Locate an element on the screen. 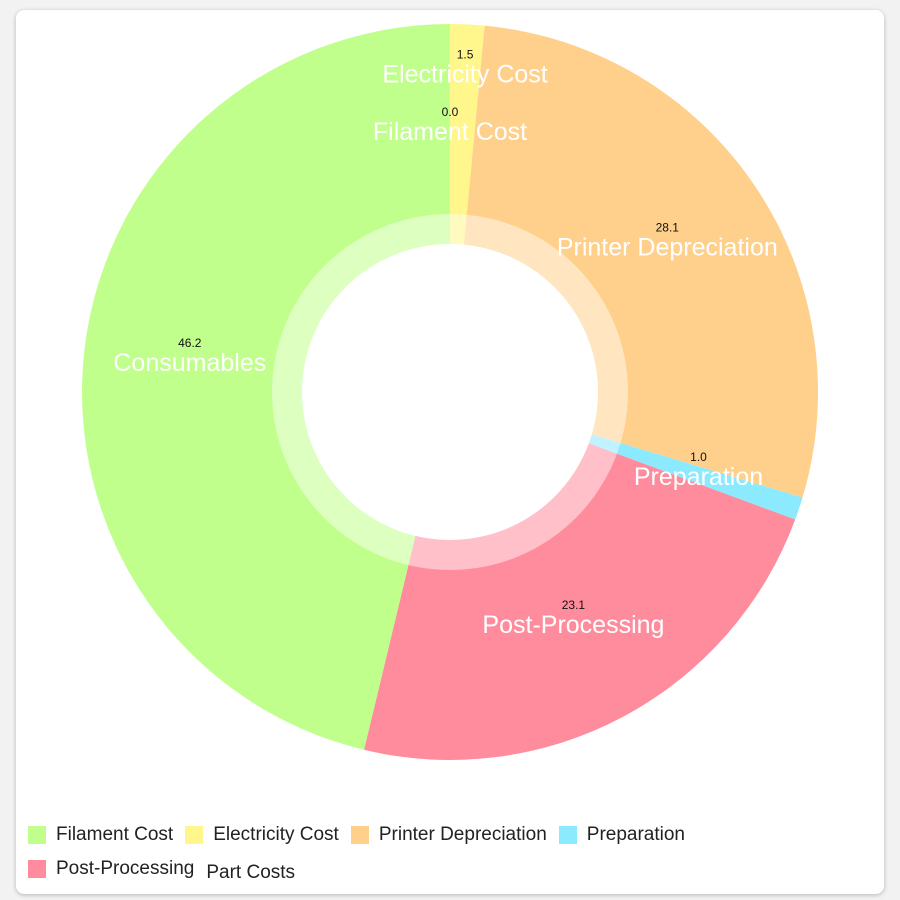 The height and width of the screenshot is (900, 900). legend-item: Printer Depreciation is located at coordinates (448, 835).